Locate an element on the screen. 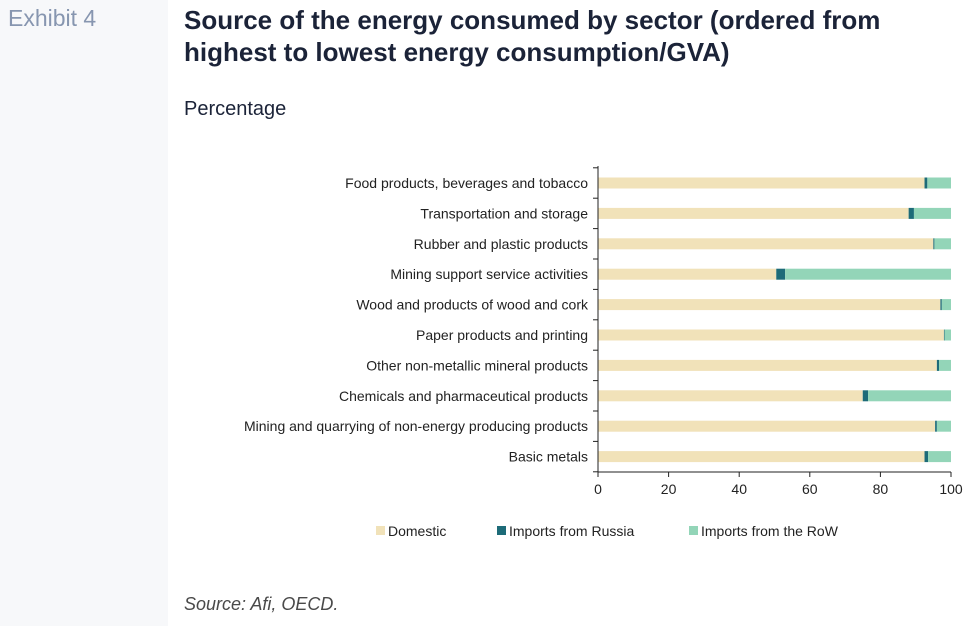 The width and height of the screenshot is (969, 626). category-label: Chemicals and pharmaceutical products is located at coordinates (463, 396).